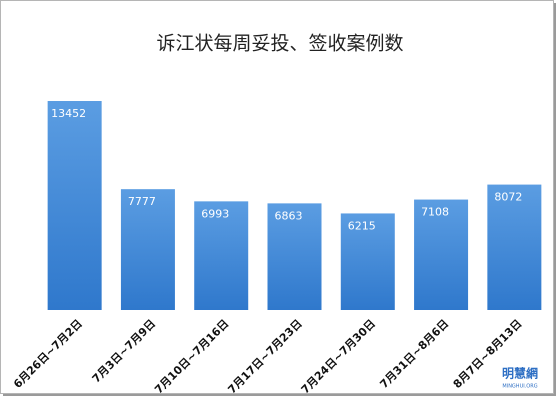 Image resolution: width=560 pixels, height=400 pixels. What do you see at coordinates (520, 373) in the screenshot?
I see `watermark-name: 明慧網` at bounding box center [520, 373].